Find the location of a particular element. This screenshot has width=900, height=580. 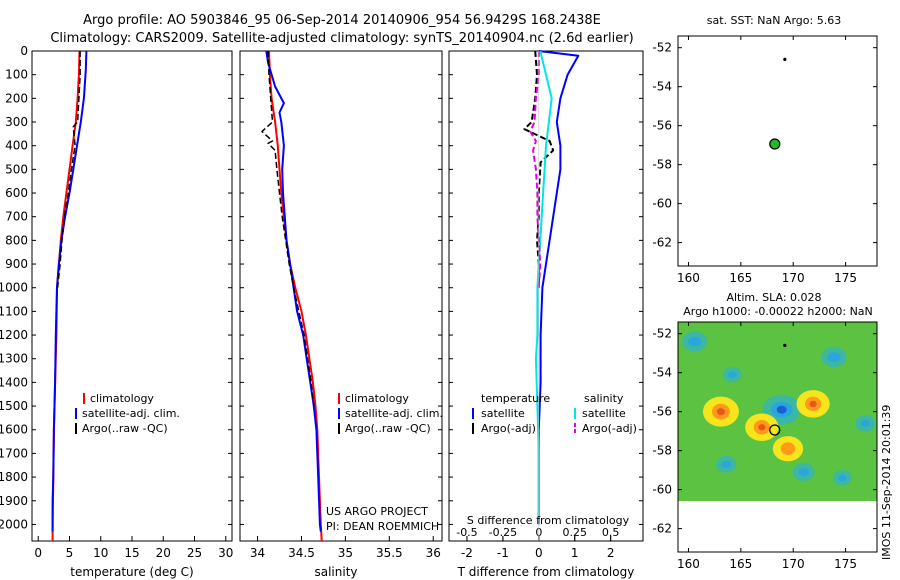

m1-lat-label: -58 is located at coordinates (662, 165).